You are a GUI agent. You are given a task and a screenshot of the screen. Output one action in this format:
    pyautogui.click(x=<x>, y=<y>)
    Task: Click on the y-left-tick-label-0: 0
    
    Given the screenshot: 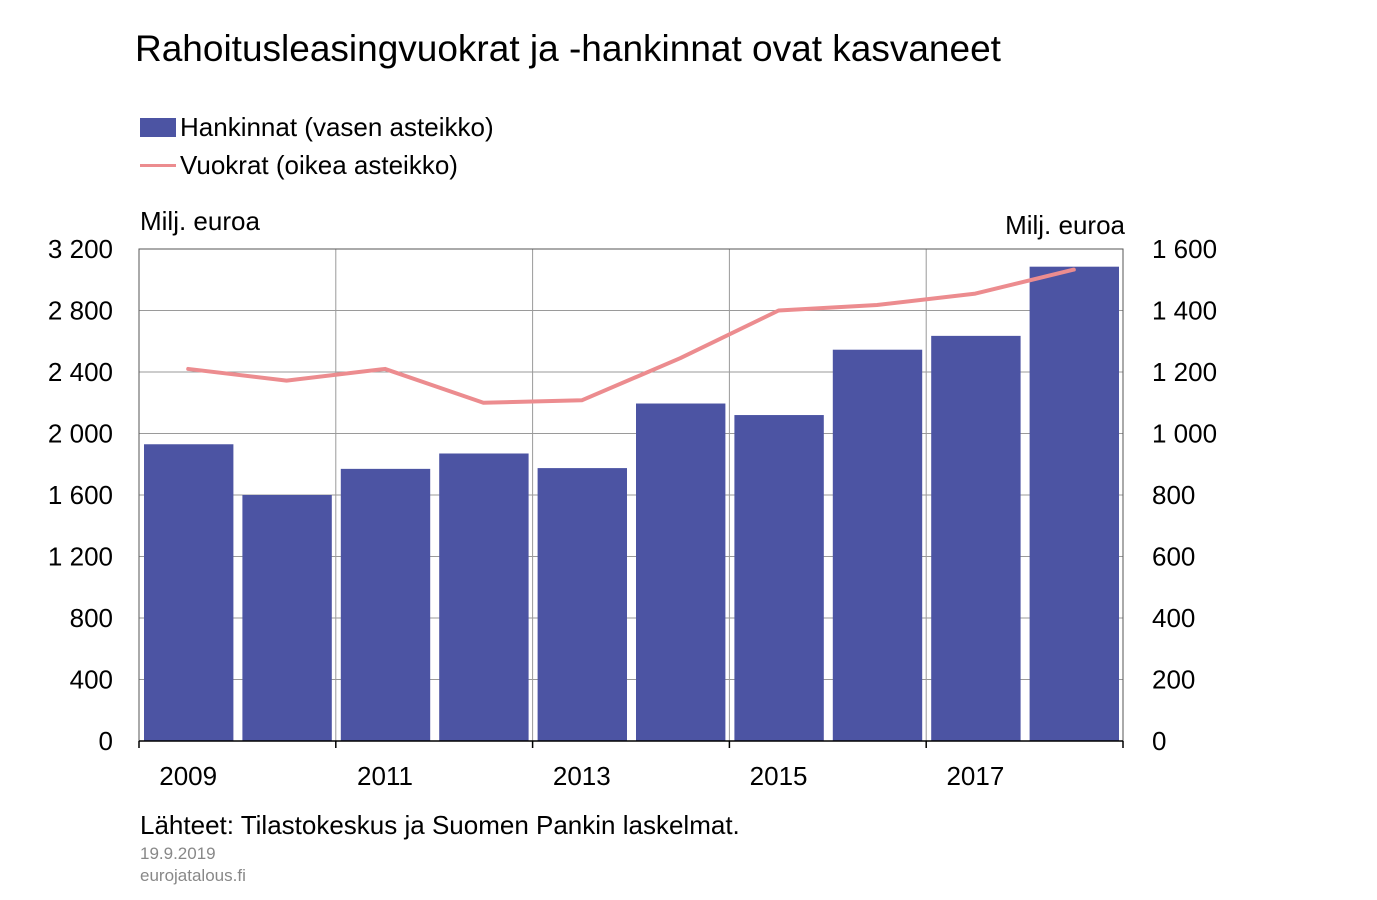 What is the action you would take?
    pyautogui.click(x=106, y=741)
    